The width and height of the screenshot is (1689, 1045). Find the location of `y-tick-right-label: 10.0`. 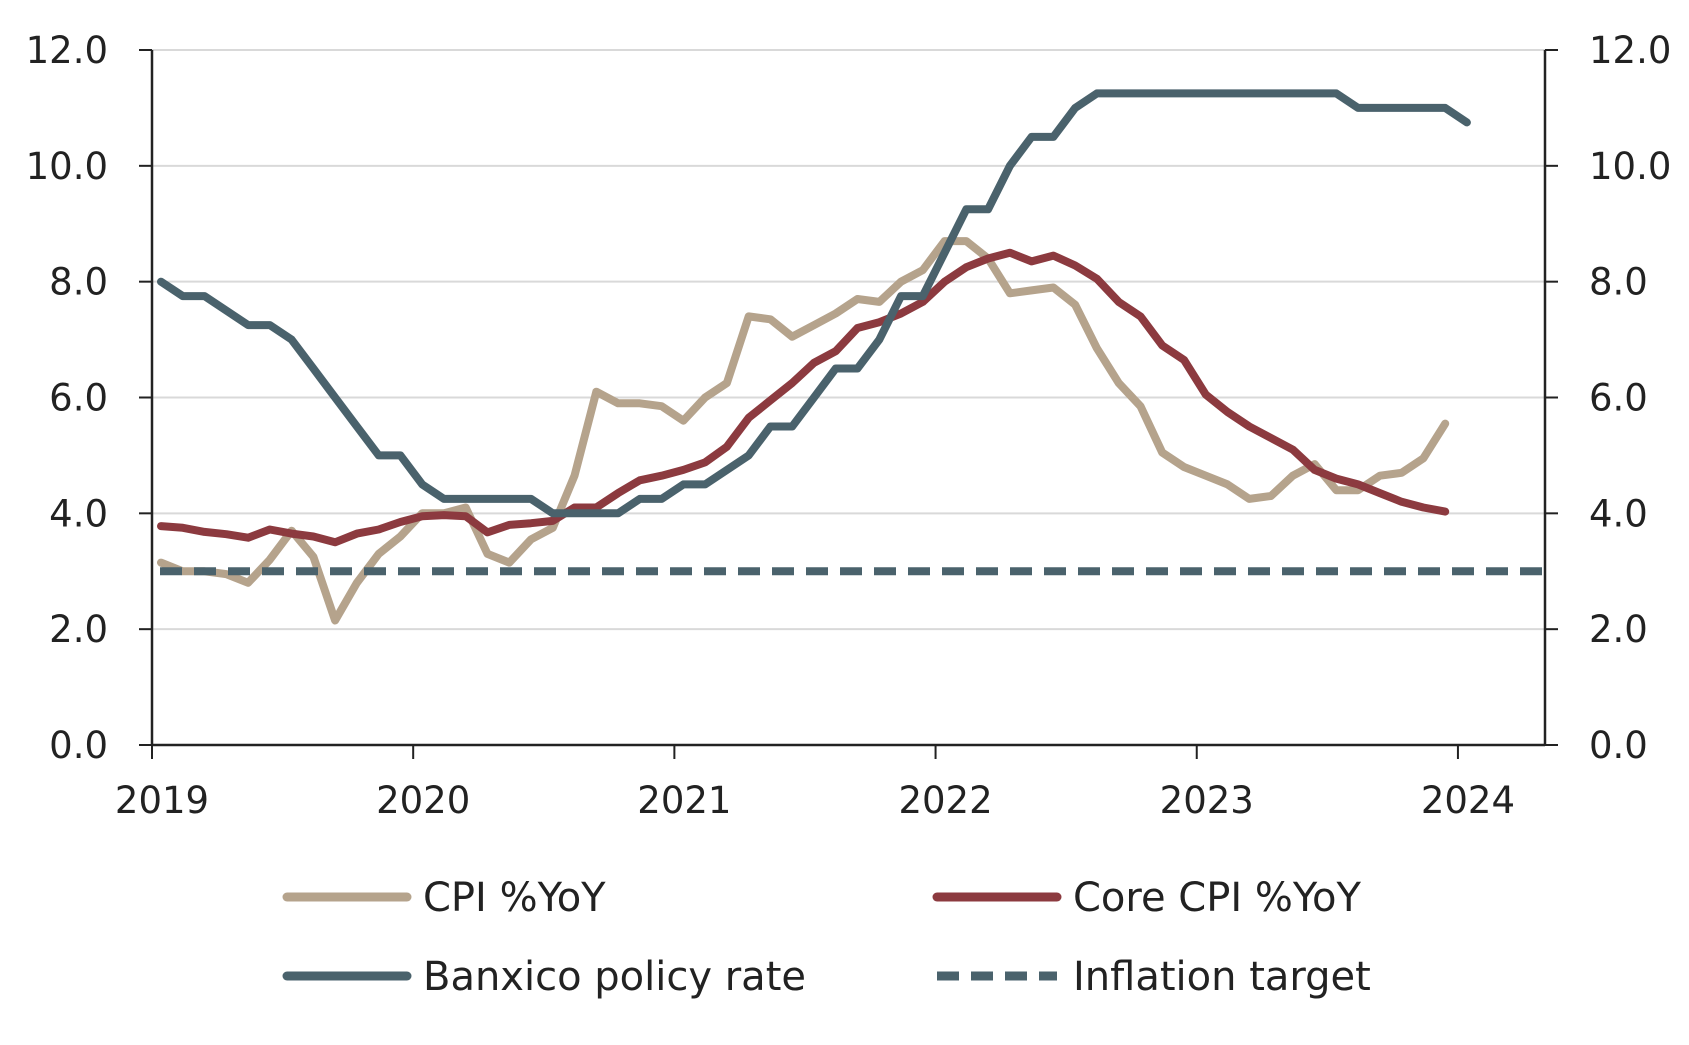

y-tick-right-label: 10.0 is located at coordinates (1630, 166).